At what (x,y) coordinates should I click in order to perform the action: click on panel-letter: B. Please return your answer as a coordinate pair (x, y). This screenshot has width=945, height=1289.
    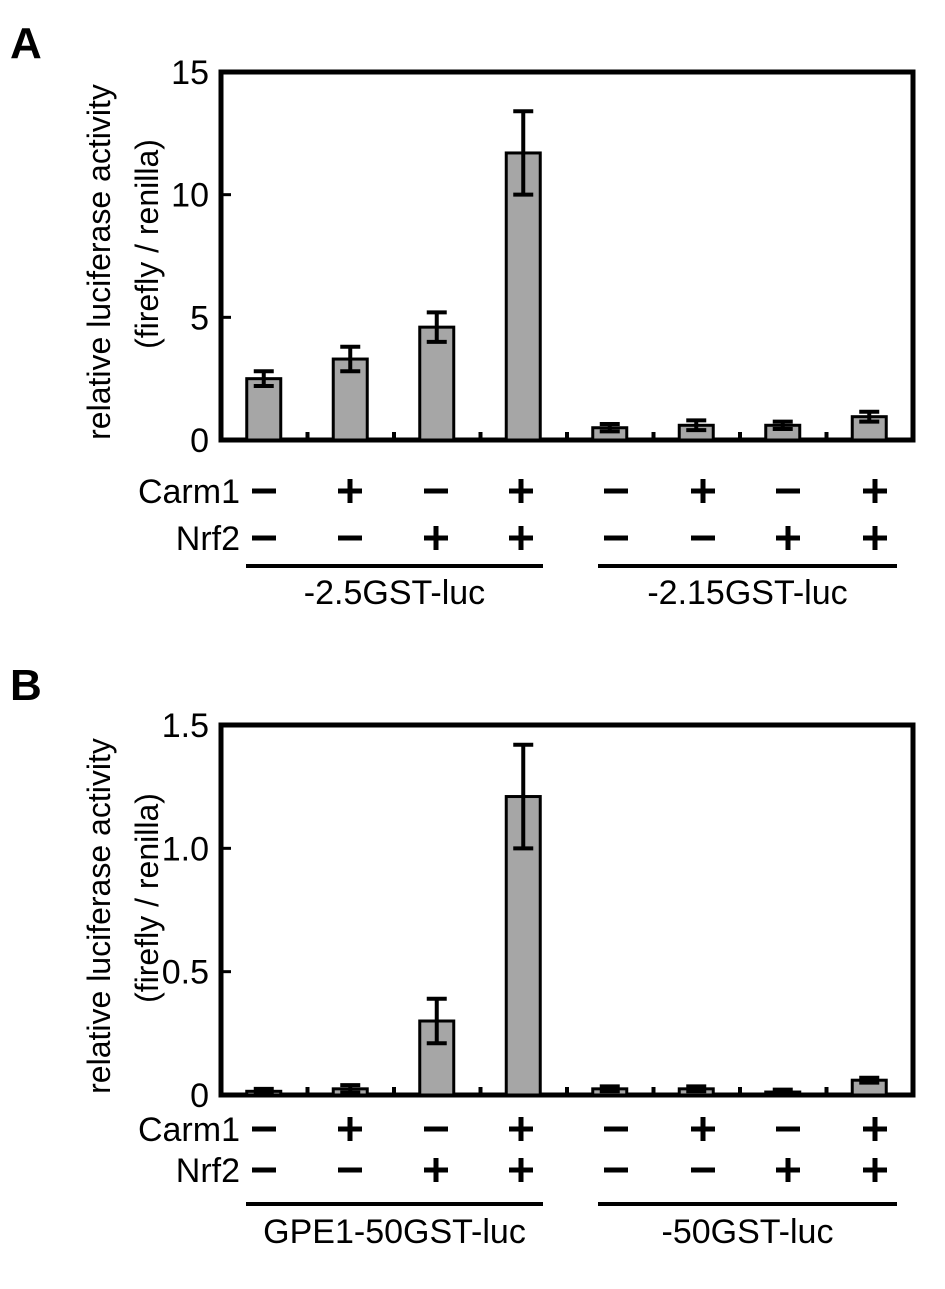
    Looking at the image, I should click on (26, 685).